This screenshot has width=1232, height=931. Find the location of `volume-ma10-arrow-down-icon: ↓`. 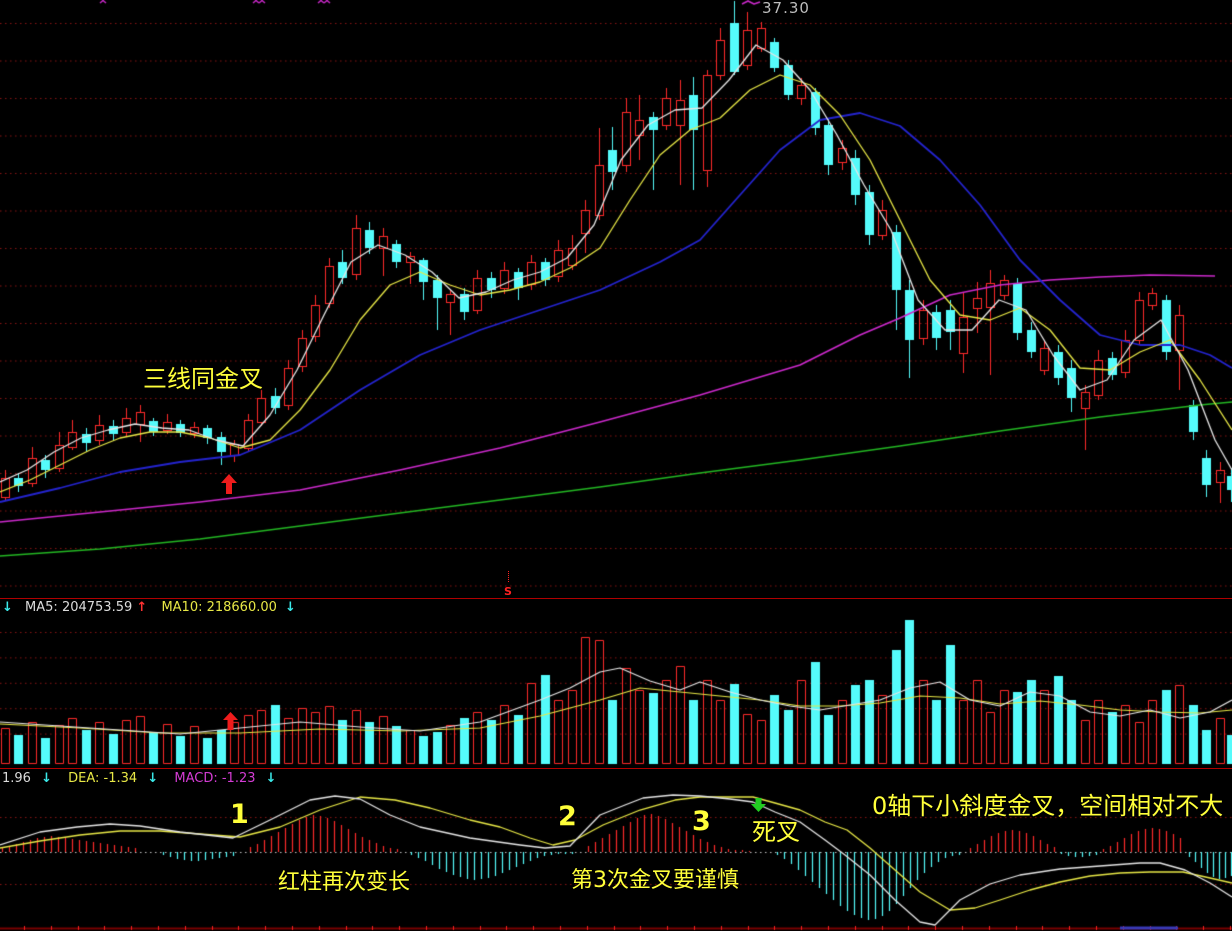

volume-ma10-arrow-down-icon: ↓ is located at coordinates (290, 607).